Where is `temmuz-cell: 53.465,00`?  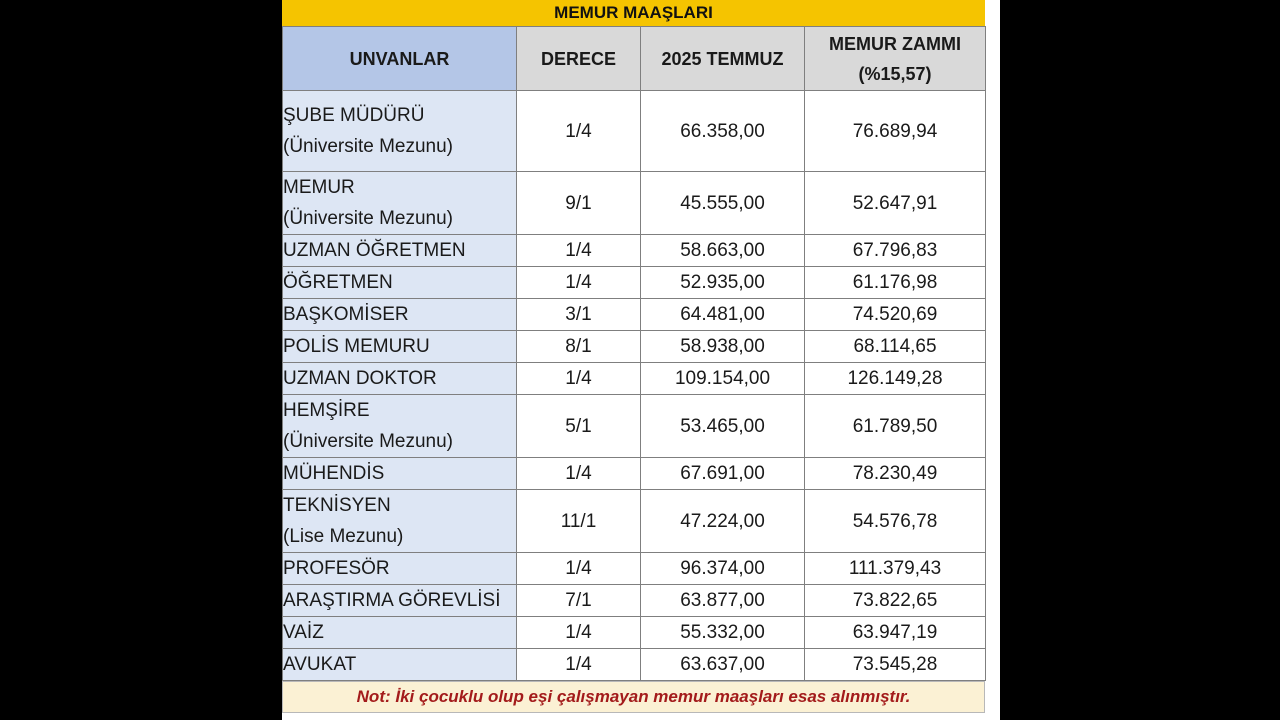
temmuz-cell: 53.465,00 is located at coordinates (722, 426).